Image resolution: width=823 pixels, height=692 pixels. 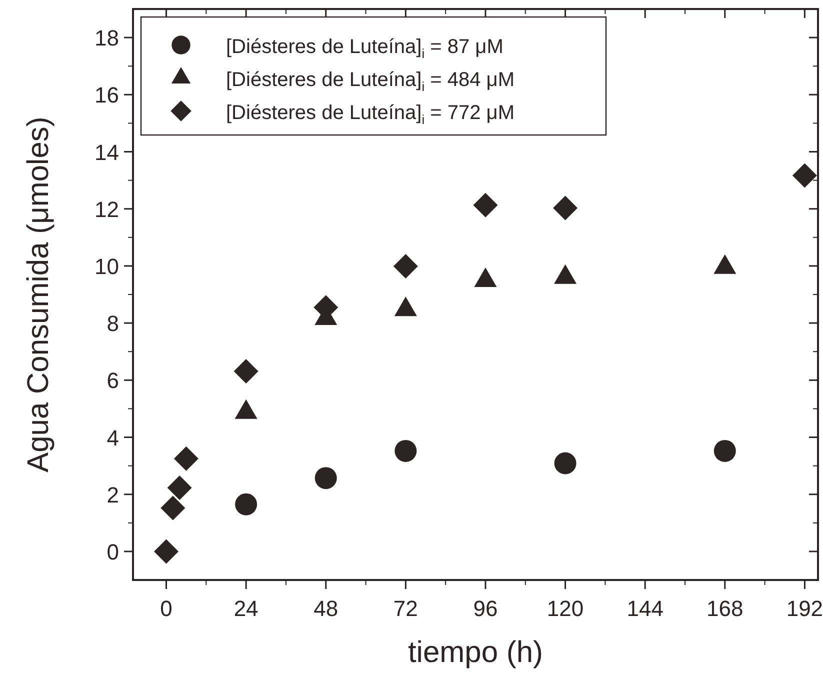 What do you see at coordinates (485, 608) in the screenshot?
I see `x-tick-label: 96` at bounding box center [485, 608].